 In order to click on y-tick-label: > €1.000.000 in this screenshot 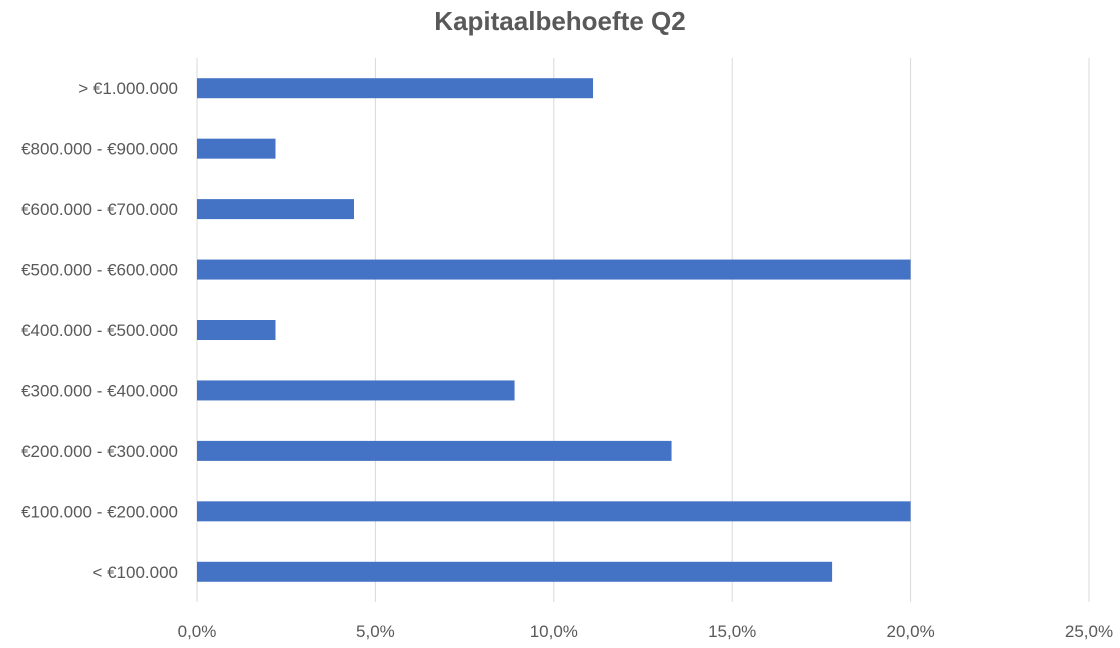, I will do `click(128, 88)`.